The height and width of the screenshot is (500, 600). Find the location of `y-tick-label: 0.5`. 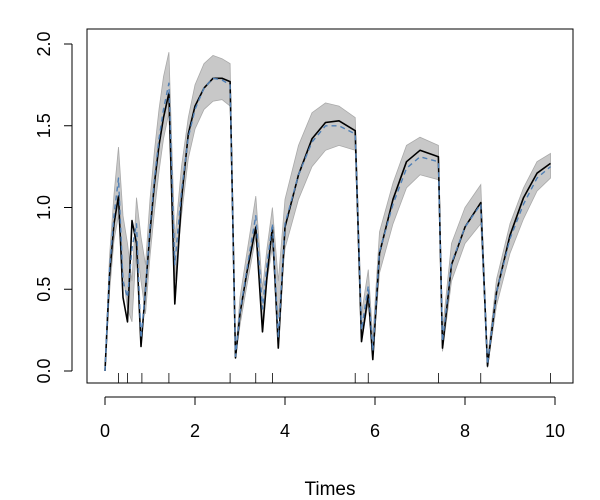

y-tick-label: 0.5 is located at coordinates (44, 289).